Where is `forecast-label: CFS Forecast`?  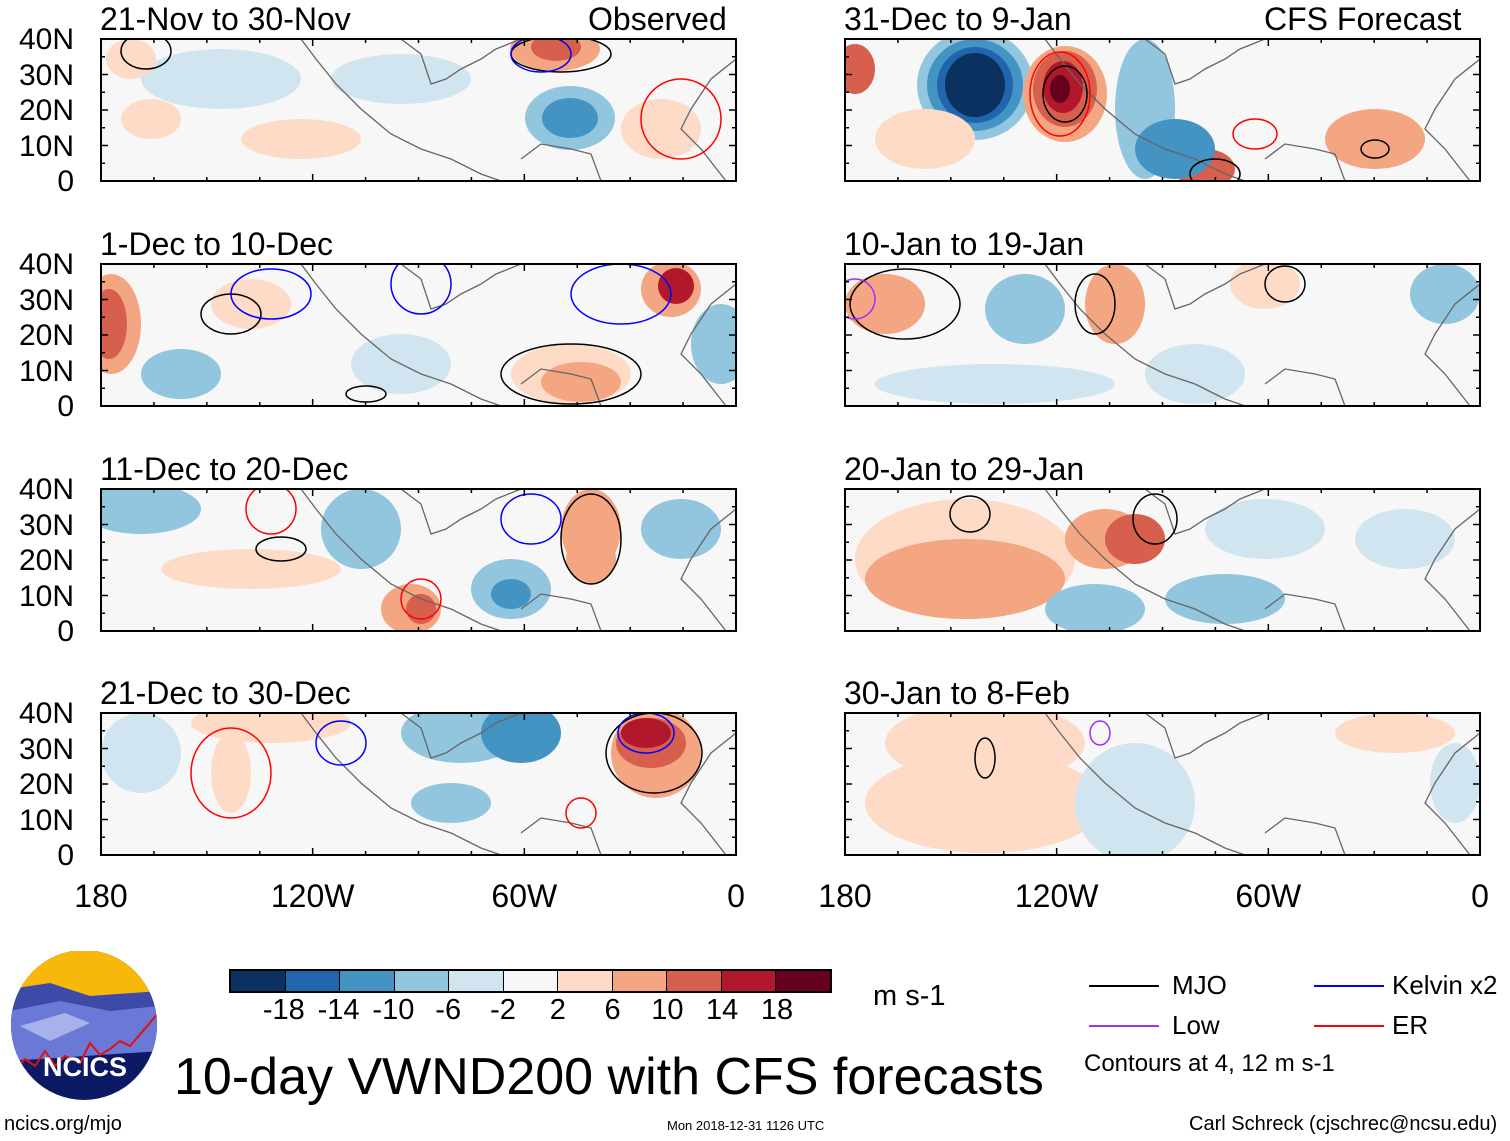 forecast-label: CFS Forecast is located at coordinates (1363, 19).